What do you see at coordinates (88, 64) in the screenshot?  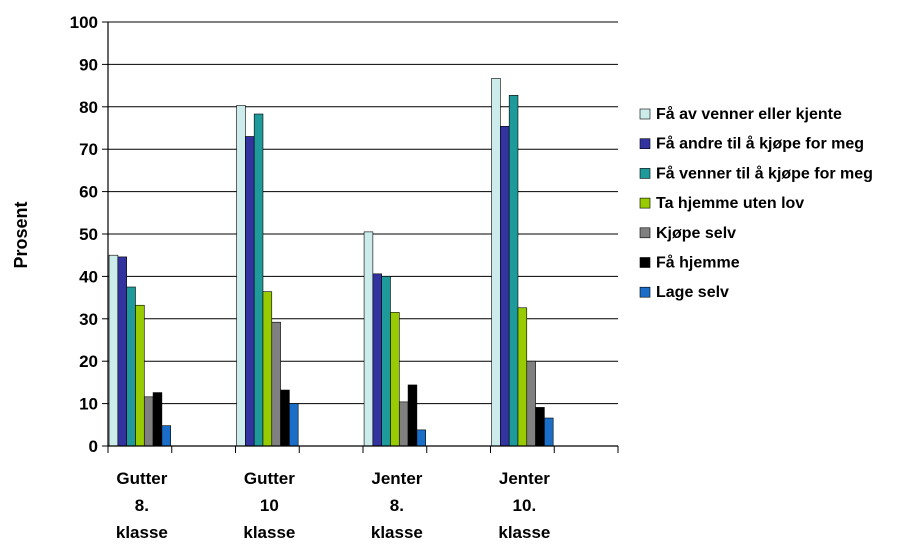 I see `y-tick-label: 90` at bounding box center [88, 64].